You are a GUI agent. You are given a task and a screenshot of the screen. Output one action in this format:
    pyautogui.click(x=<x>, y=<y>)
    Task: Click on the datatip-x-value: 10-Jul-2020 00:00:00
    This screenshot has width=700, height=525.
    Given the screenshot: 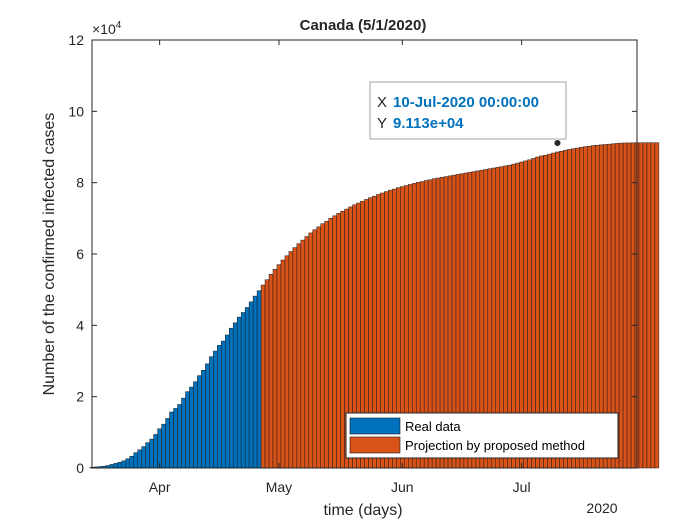 What is the action you would take?
    pyautogui.click(x=466, y=102)
    